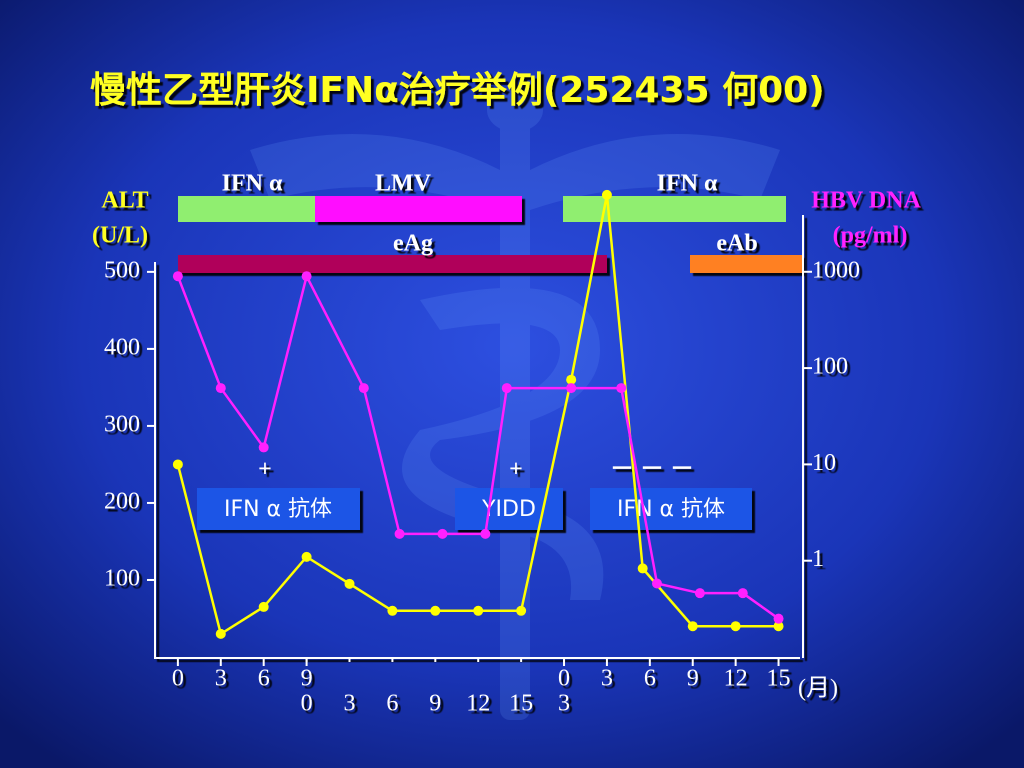 This screenshot has height=768, width=1024. Describe the element at coordinates (746, 264) in the screenshot. I see `eab-bar` at that location.